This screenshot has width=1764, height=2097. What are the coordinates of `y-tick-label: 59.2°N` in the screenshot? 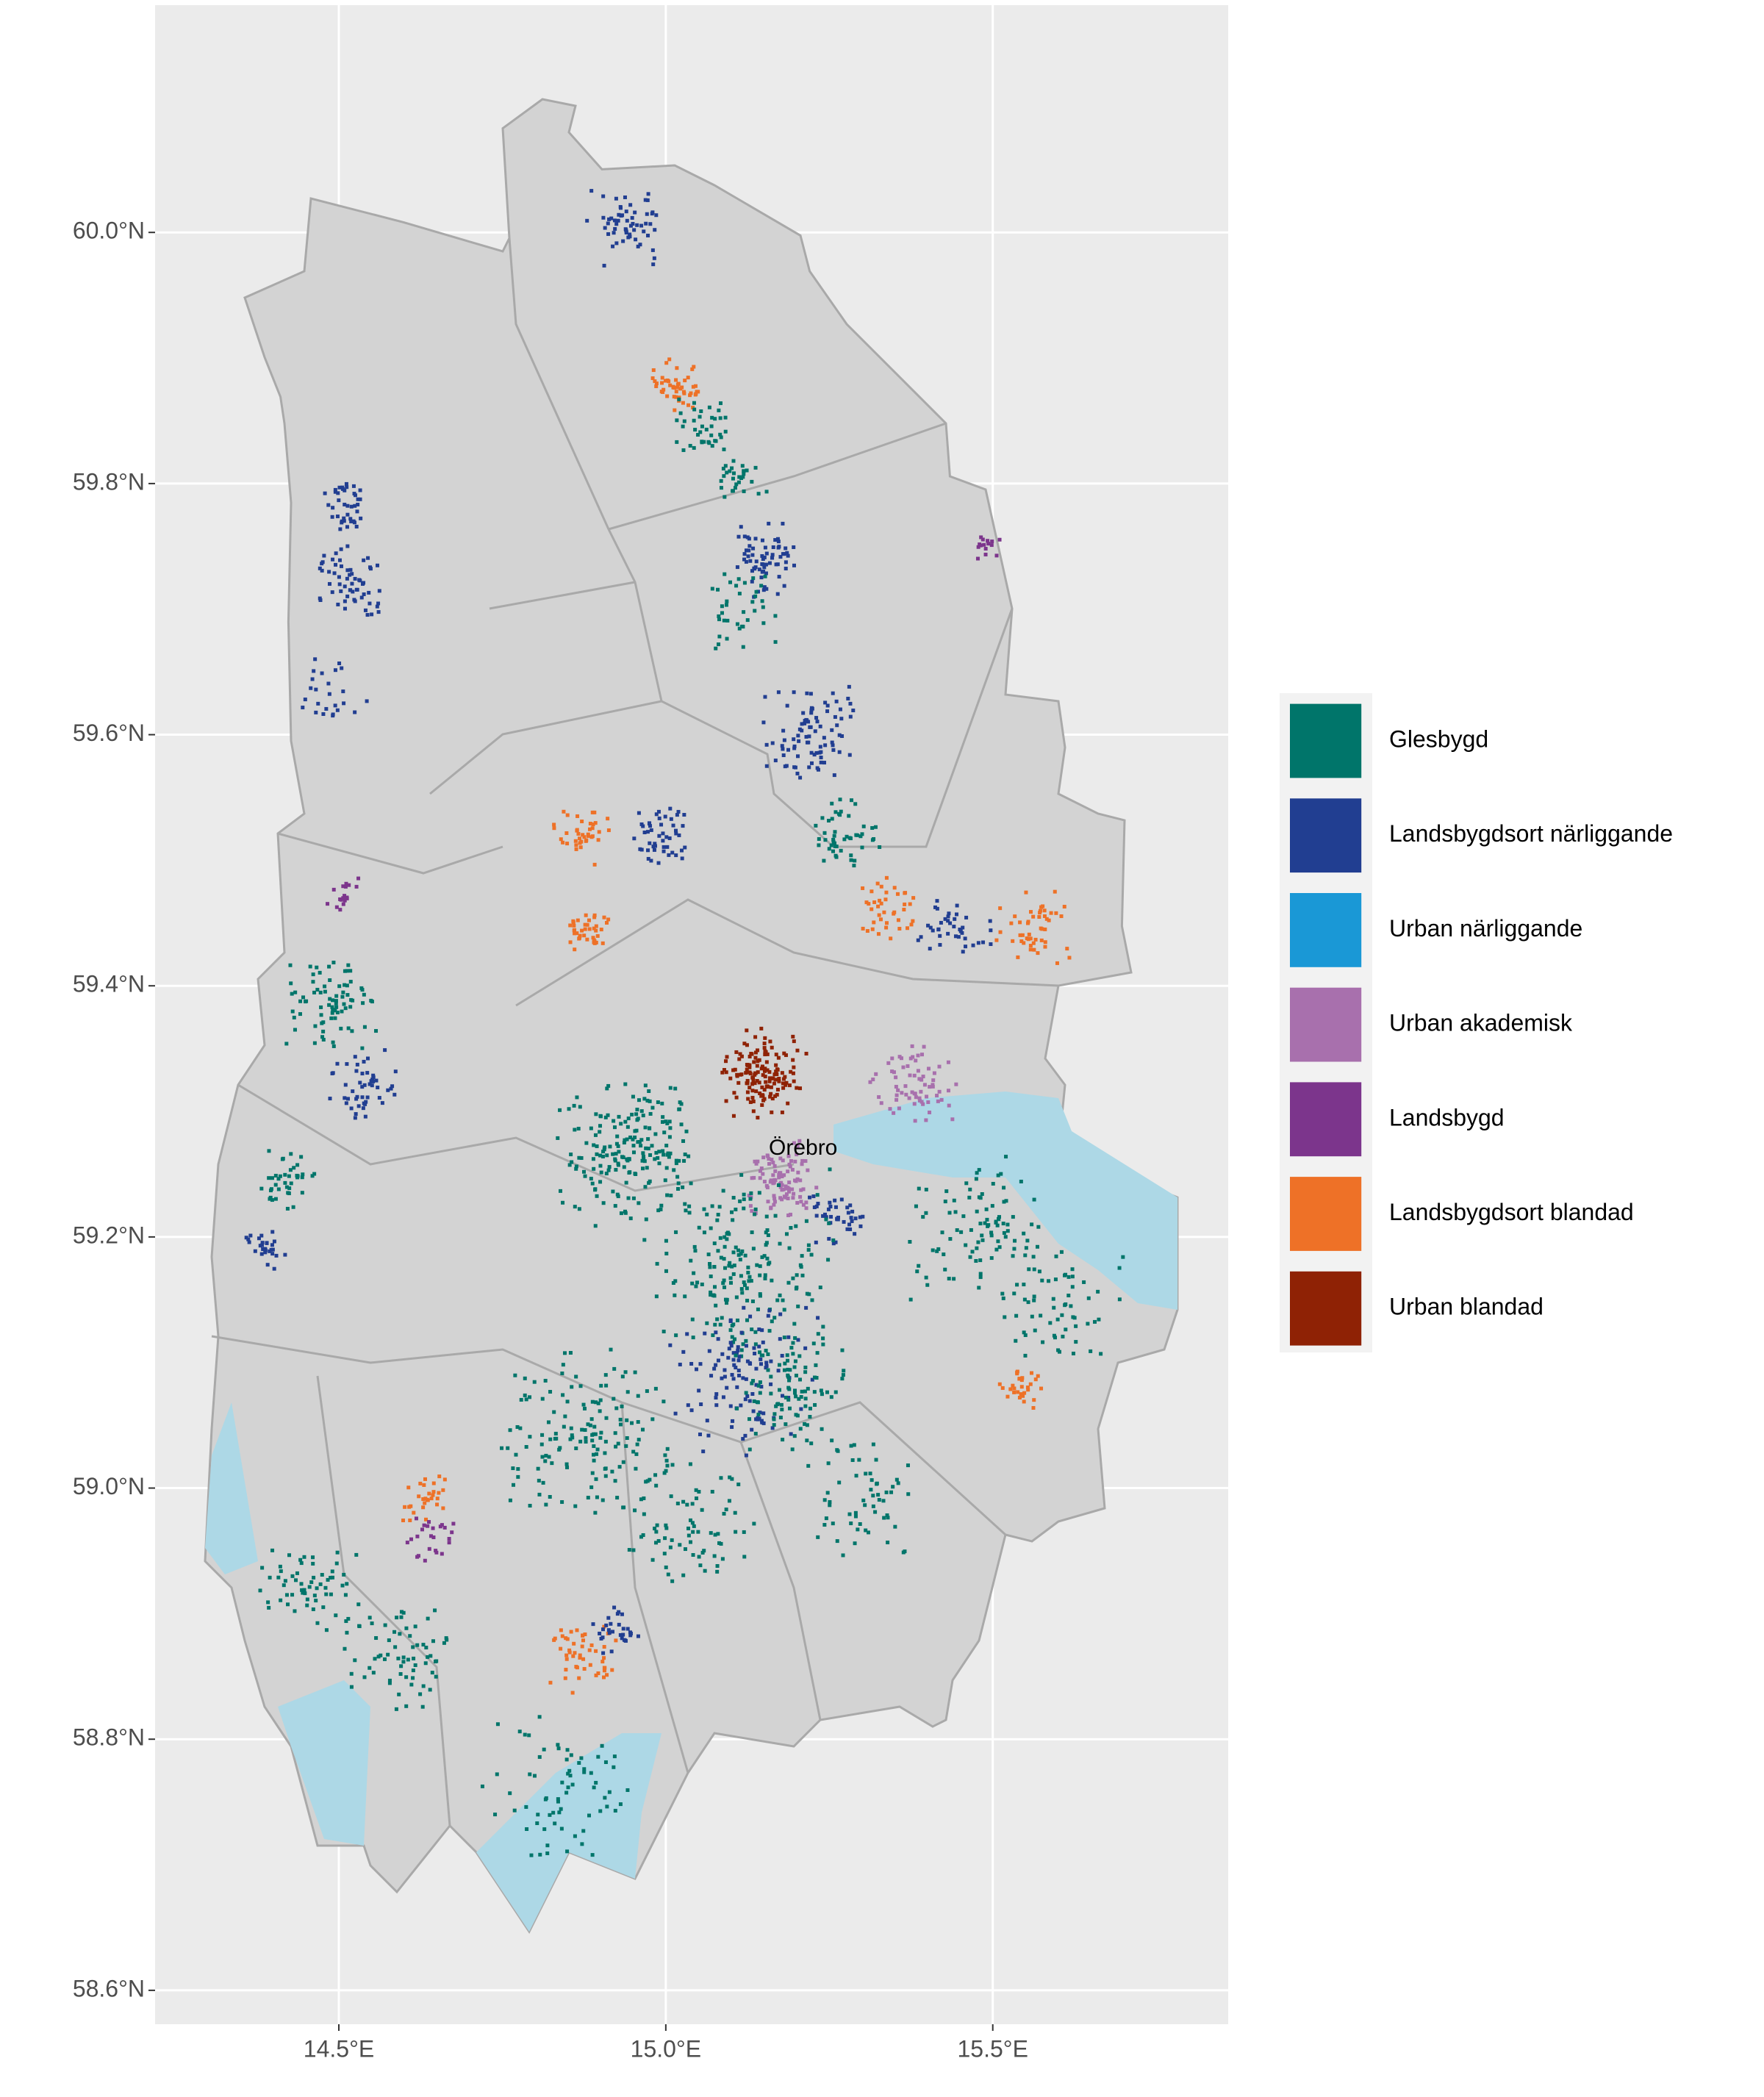 It's located at (109, 1235).